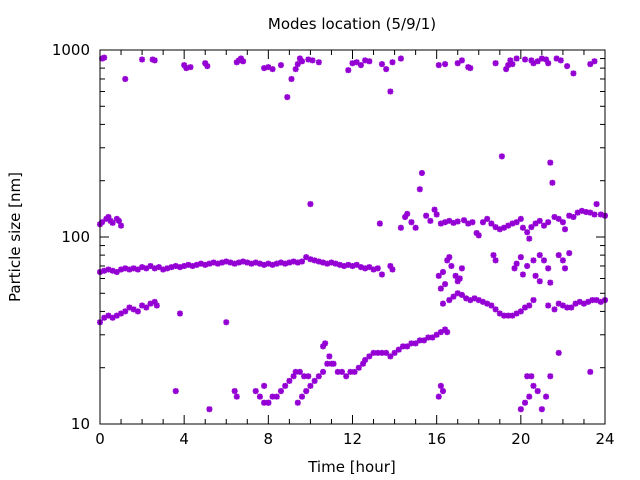 The height and width of the screenshot is (480, 640). Describe the element at coordinates (520, 439) in the screenshot. I see `x-tick-label: 20` at that location.